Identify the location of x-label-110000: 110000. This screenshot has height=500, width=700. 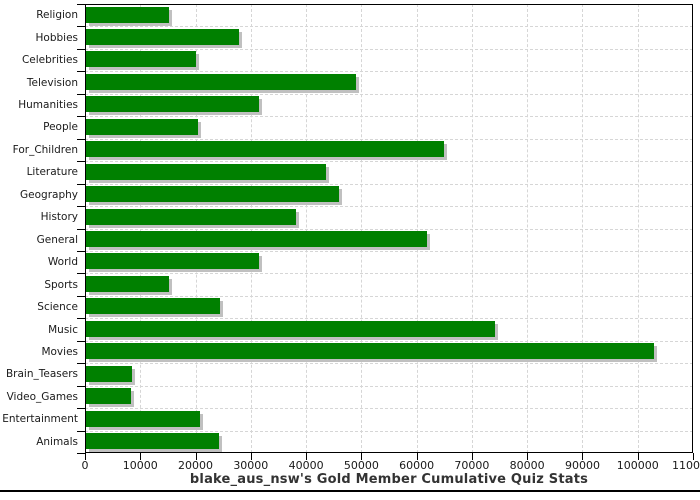
(686, 465).